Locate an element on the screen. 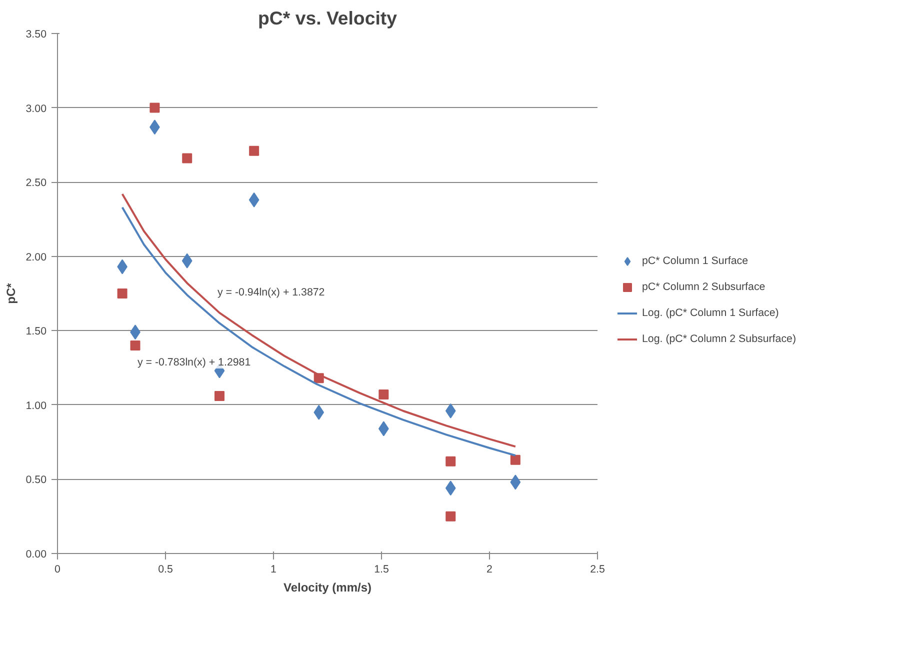 This screenshot has width=900, height=660. x-tick-label: 0 is located at coordinates (57, 570).